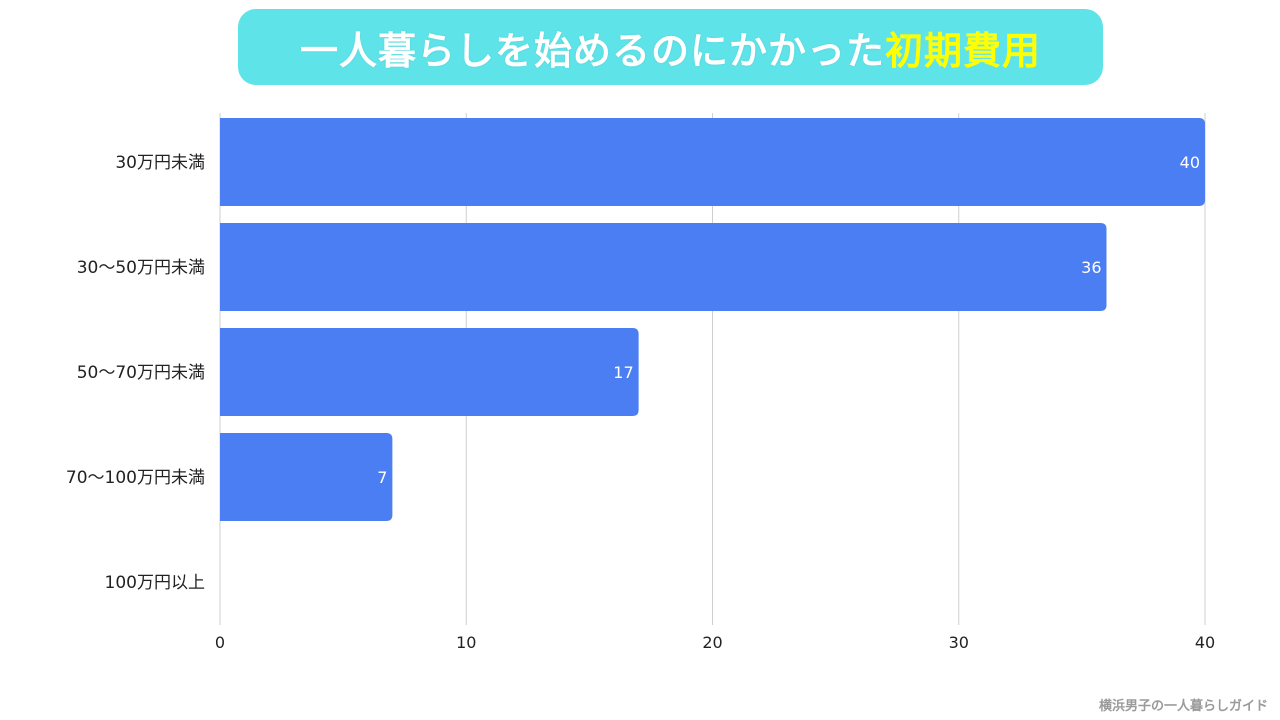 This screenshot has height=720, width=1280. I want to click on category-label: 70〜100万円未満, so click(135, 478).